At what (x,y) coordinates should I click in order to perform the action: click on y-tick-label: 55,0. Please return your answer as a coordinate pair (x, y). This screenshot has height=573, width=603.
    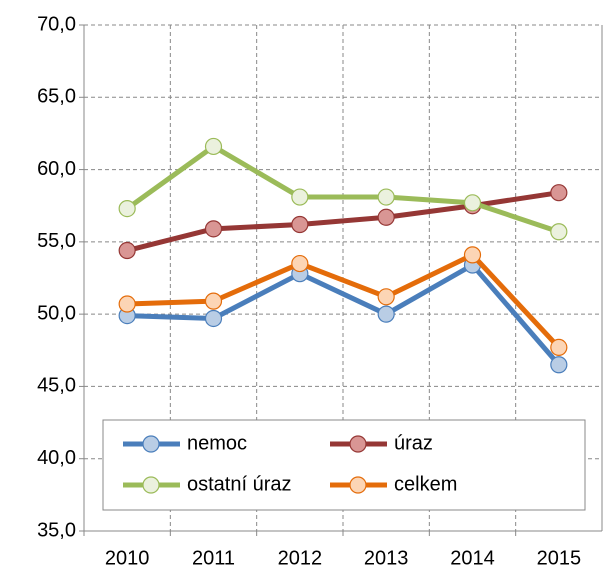
    Looking at the image, I should click on (56, 241).